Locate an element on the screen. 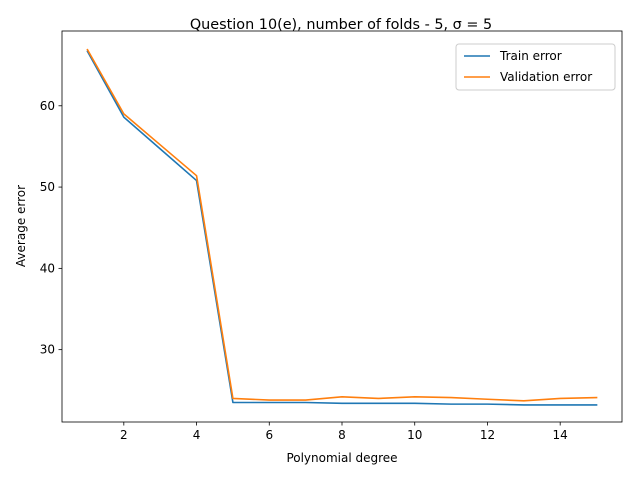 Image resolution: width=640 pixels, height=480 pixels. y-tick-label: 60 is located at coordinates (47, 106).